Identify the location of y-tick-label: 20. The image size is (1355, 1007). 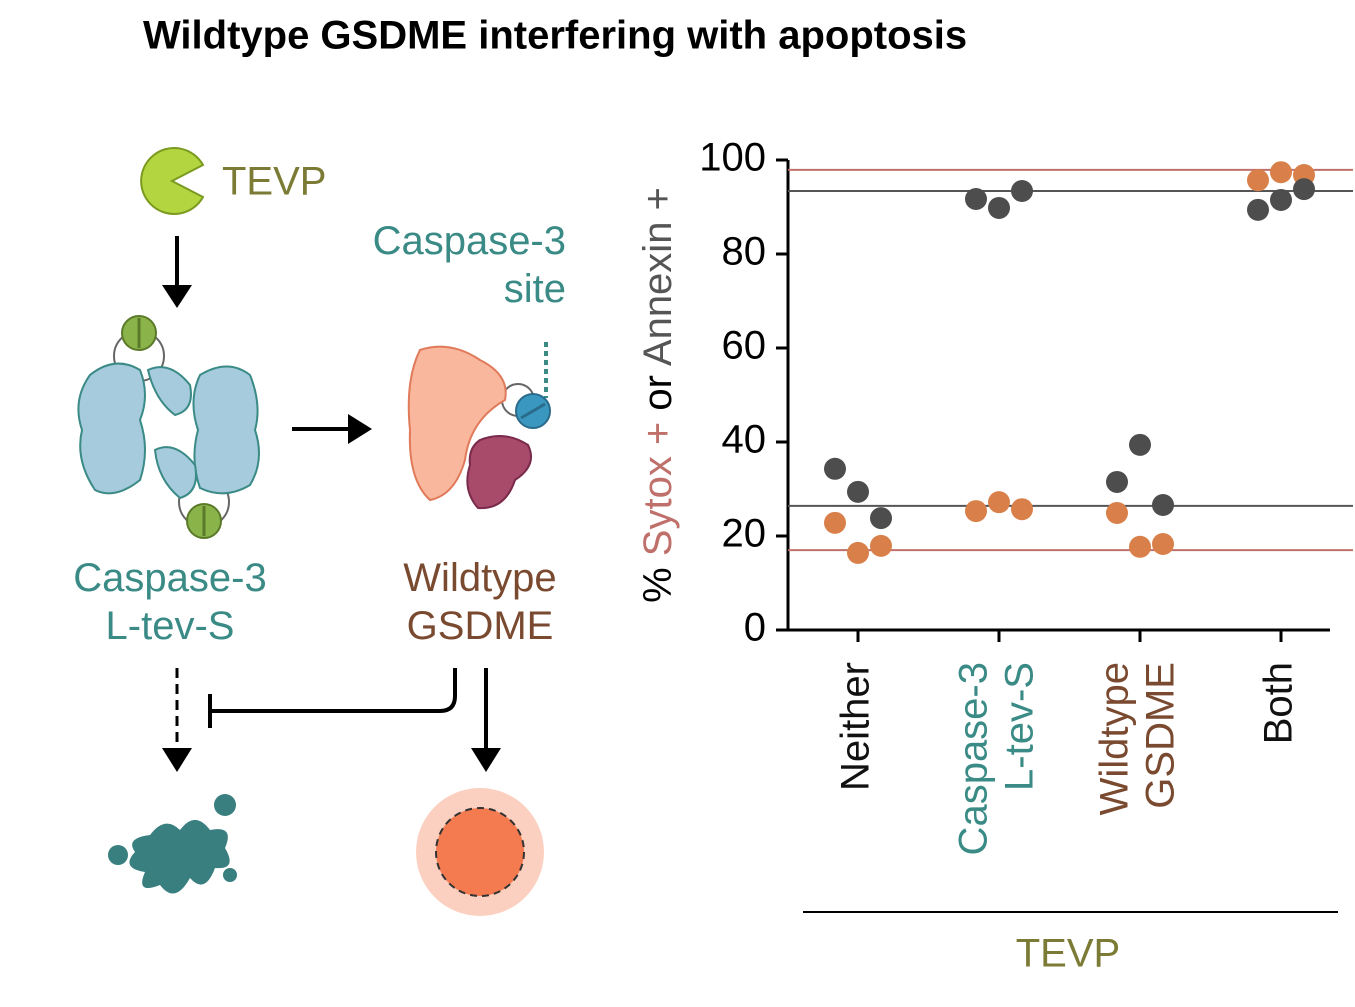
(744, 534).